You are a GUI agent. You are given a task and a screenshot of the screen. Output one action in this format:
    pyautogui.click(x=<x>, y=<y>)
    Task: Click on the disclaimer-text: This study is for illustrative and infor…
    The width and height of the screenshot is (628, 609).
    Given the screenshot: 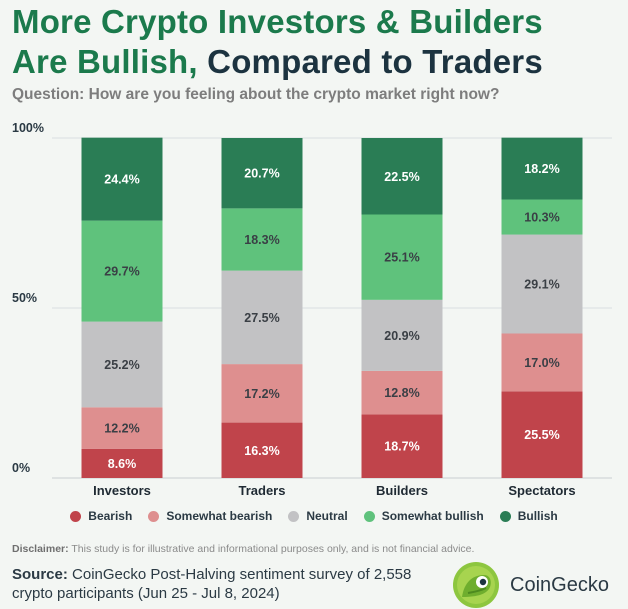 What is the action you would take?
    pyautogui.click(x=271, y=549)
    